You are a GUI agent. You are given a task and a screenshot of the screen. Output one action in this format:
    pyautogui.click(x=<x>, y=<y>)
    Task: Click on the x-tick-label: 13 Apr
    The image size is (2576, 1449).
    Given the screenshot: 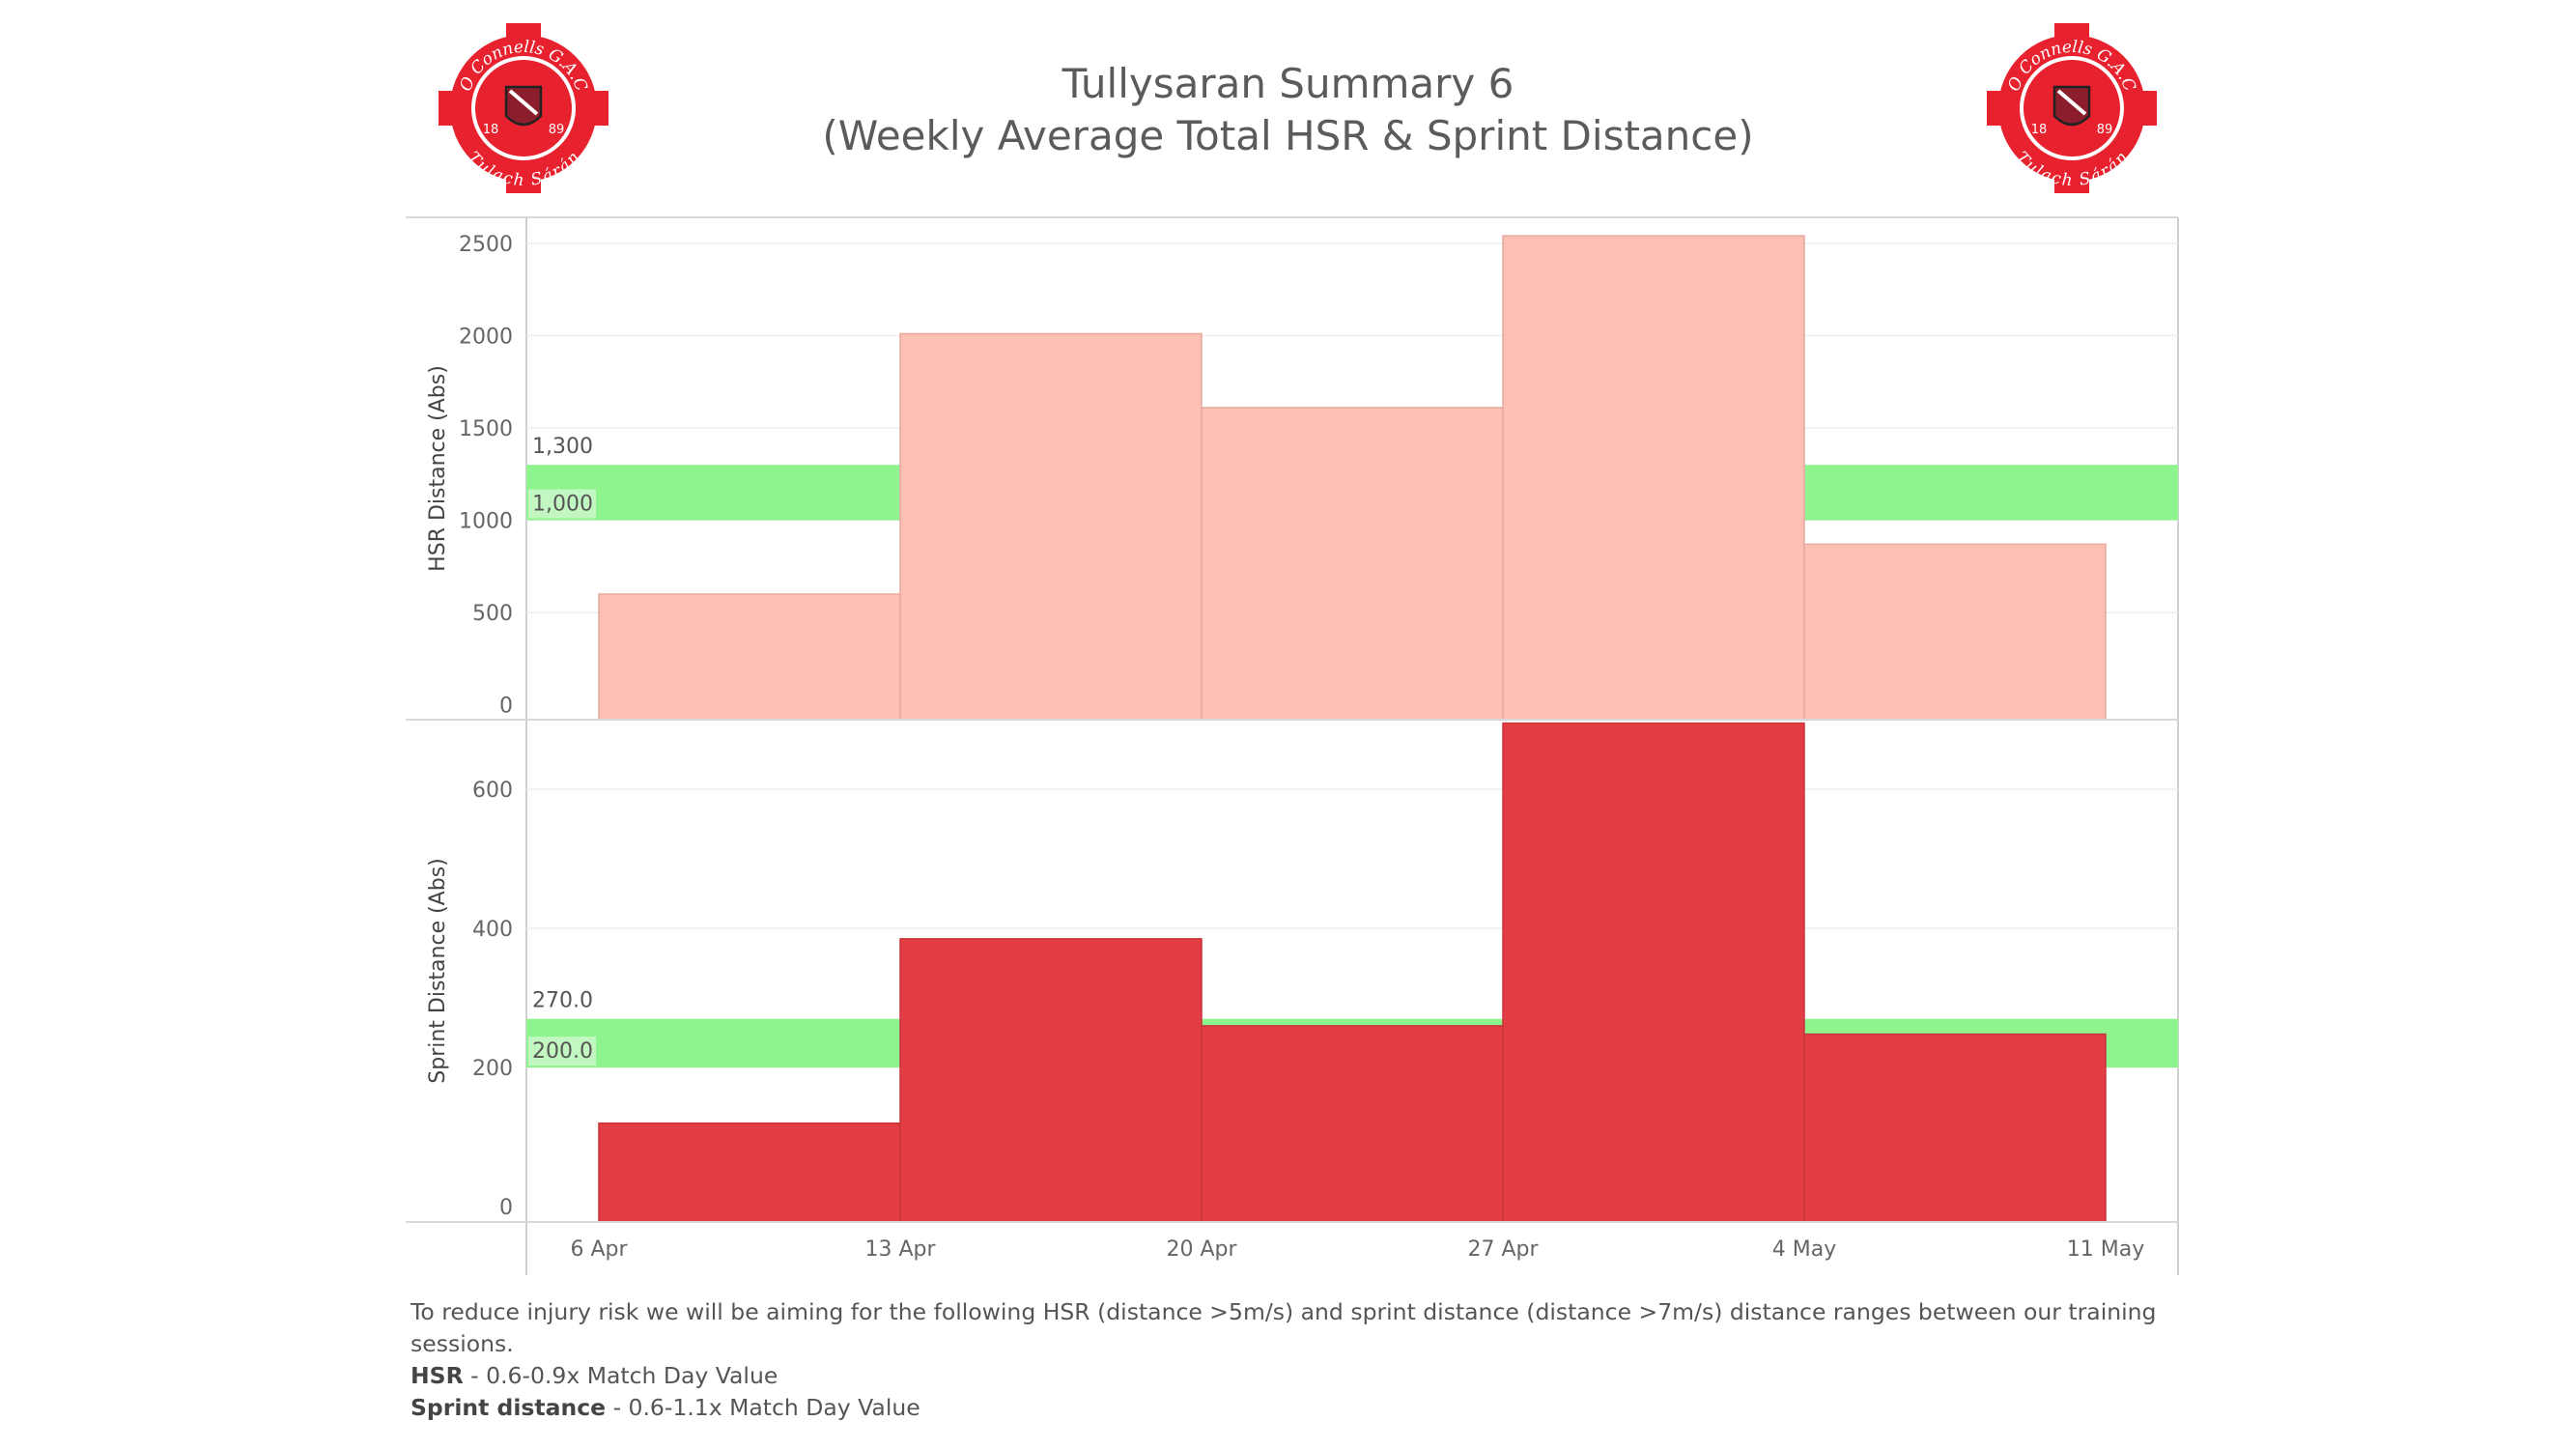 What is the action you would take?
    pyautogui.click(x=900, y=1249)
    